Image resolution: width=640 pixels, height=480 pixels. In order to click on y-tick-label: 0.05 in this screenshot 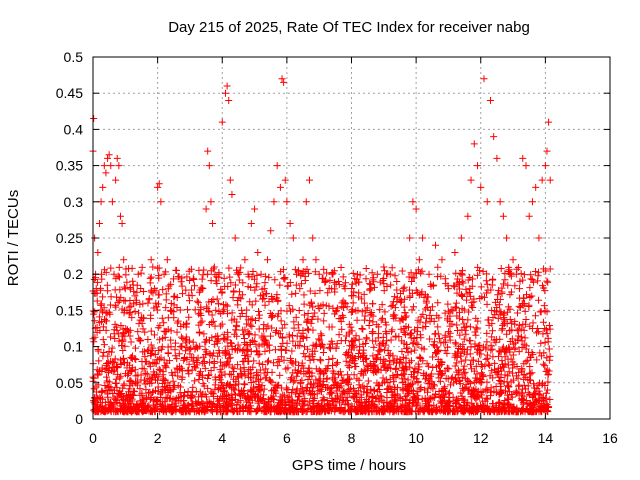, I will do `click(69, 383)`.